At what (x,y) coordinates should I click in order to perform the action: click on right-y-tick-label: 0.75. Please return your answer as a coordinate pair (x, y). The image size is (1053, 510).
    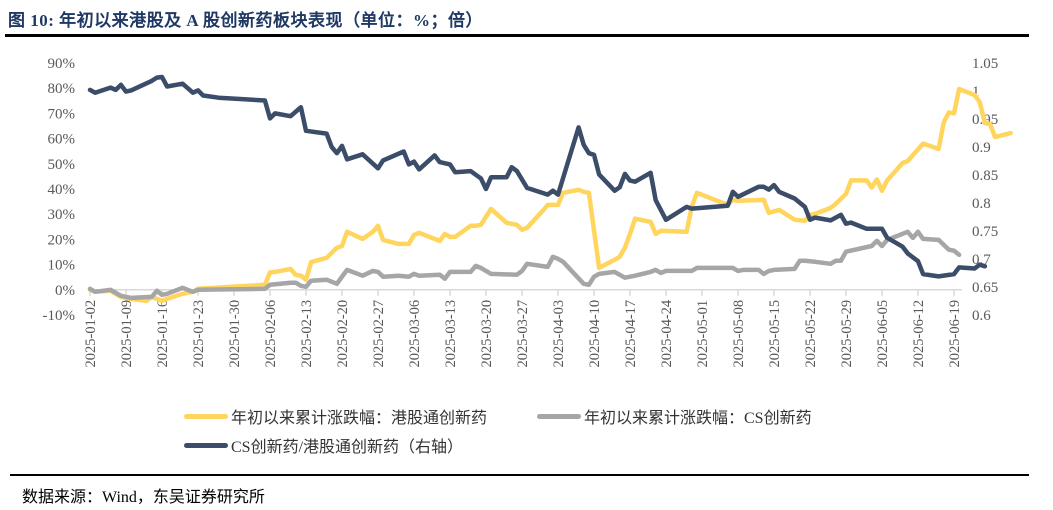
    Looking at the image, I should click on (985, 232).